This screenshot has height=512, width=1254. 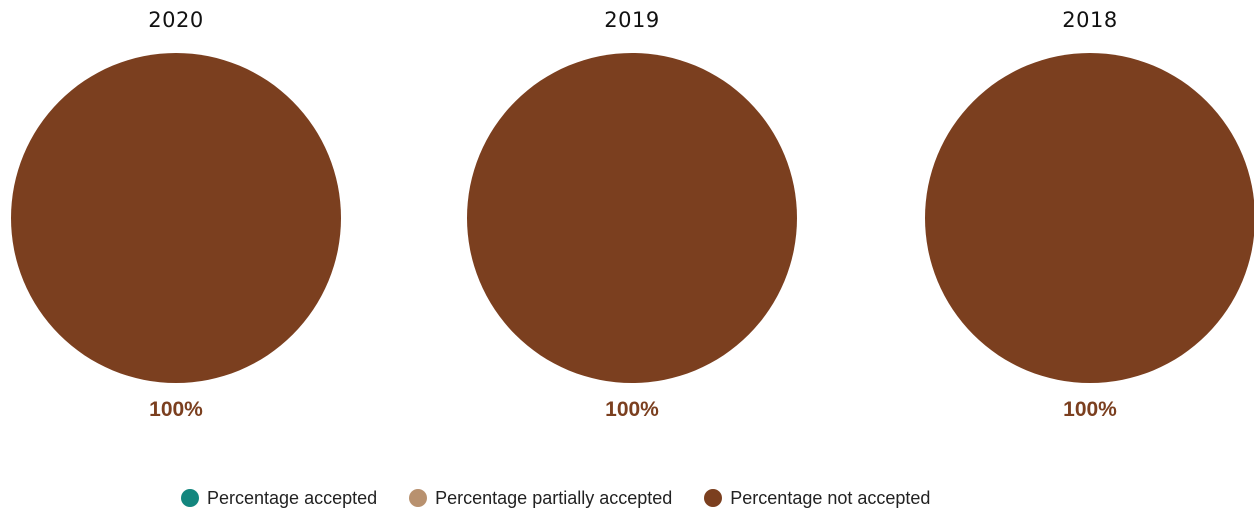 I want to click on legend-label: Percentage not accepted, so click(x=830, y=497).